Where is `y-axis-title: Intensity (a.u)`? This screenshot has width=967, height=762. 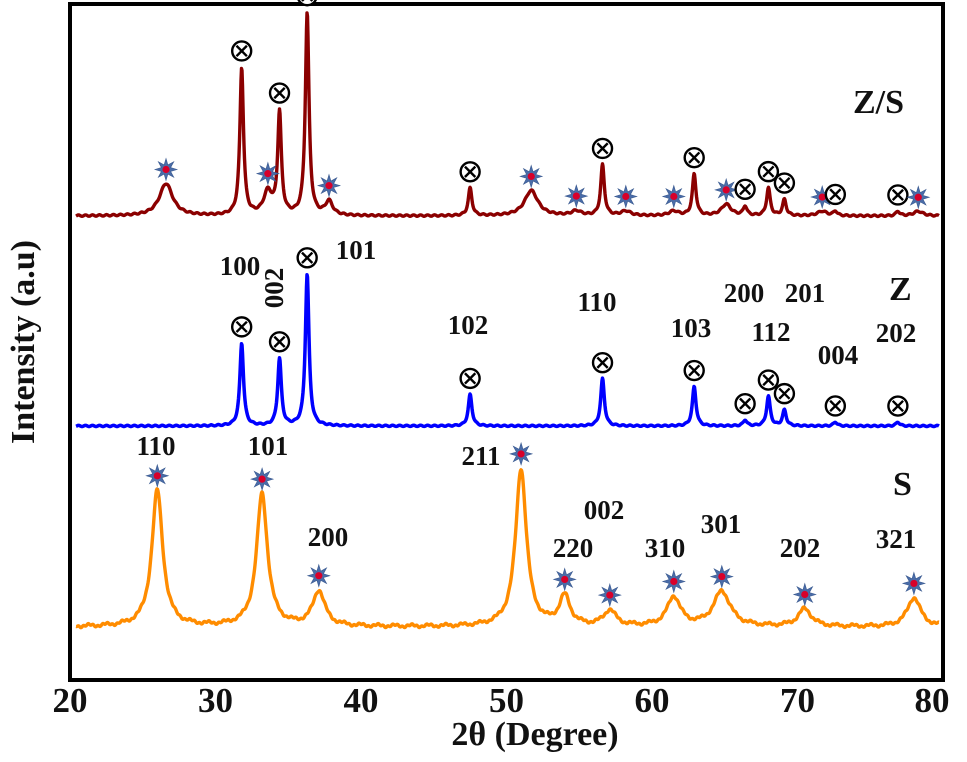
y-axis-title: Intensity (a.u) is located at coordinates (23, 342).